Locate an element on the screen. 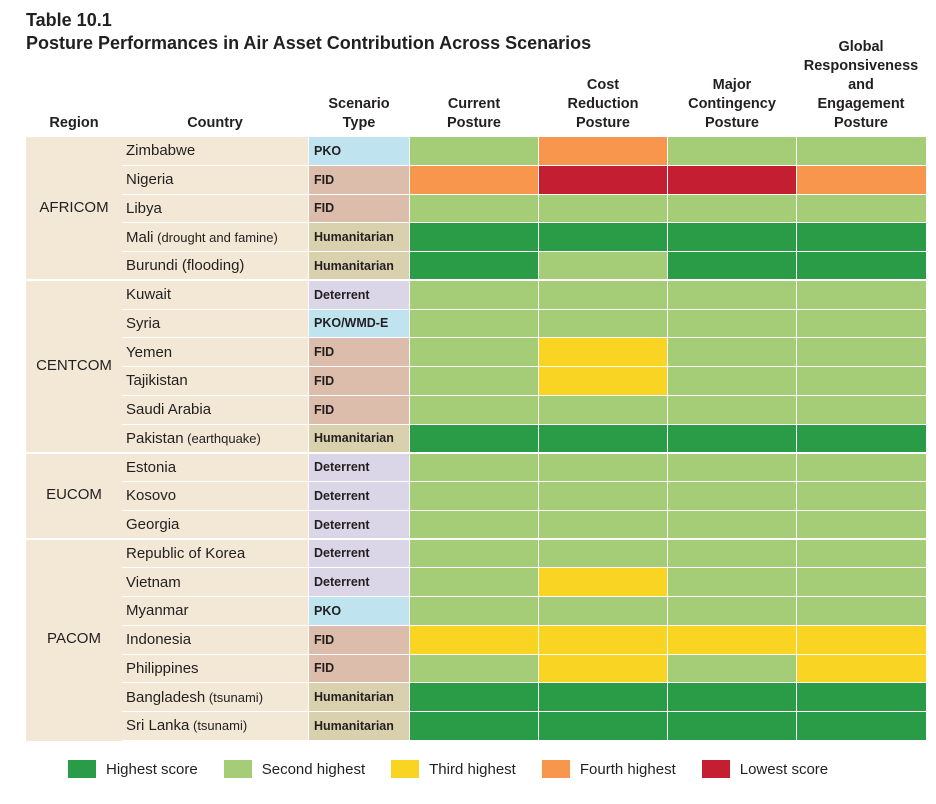  country-name: Myanmar is located at coordinates (157, 611).